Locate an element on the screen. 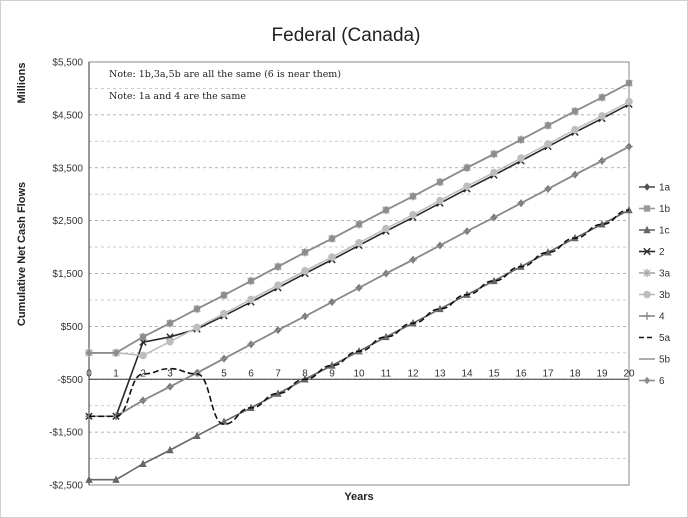  legend-label: 1b is located at coordinates (665, 209).